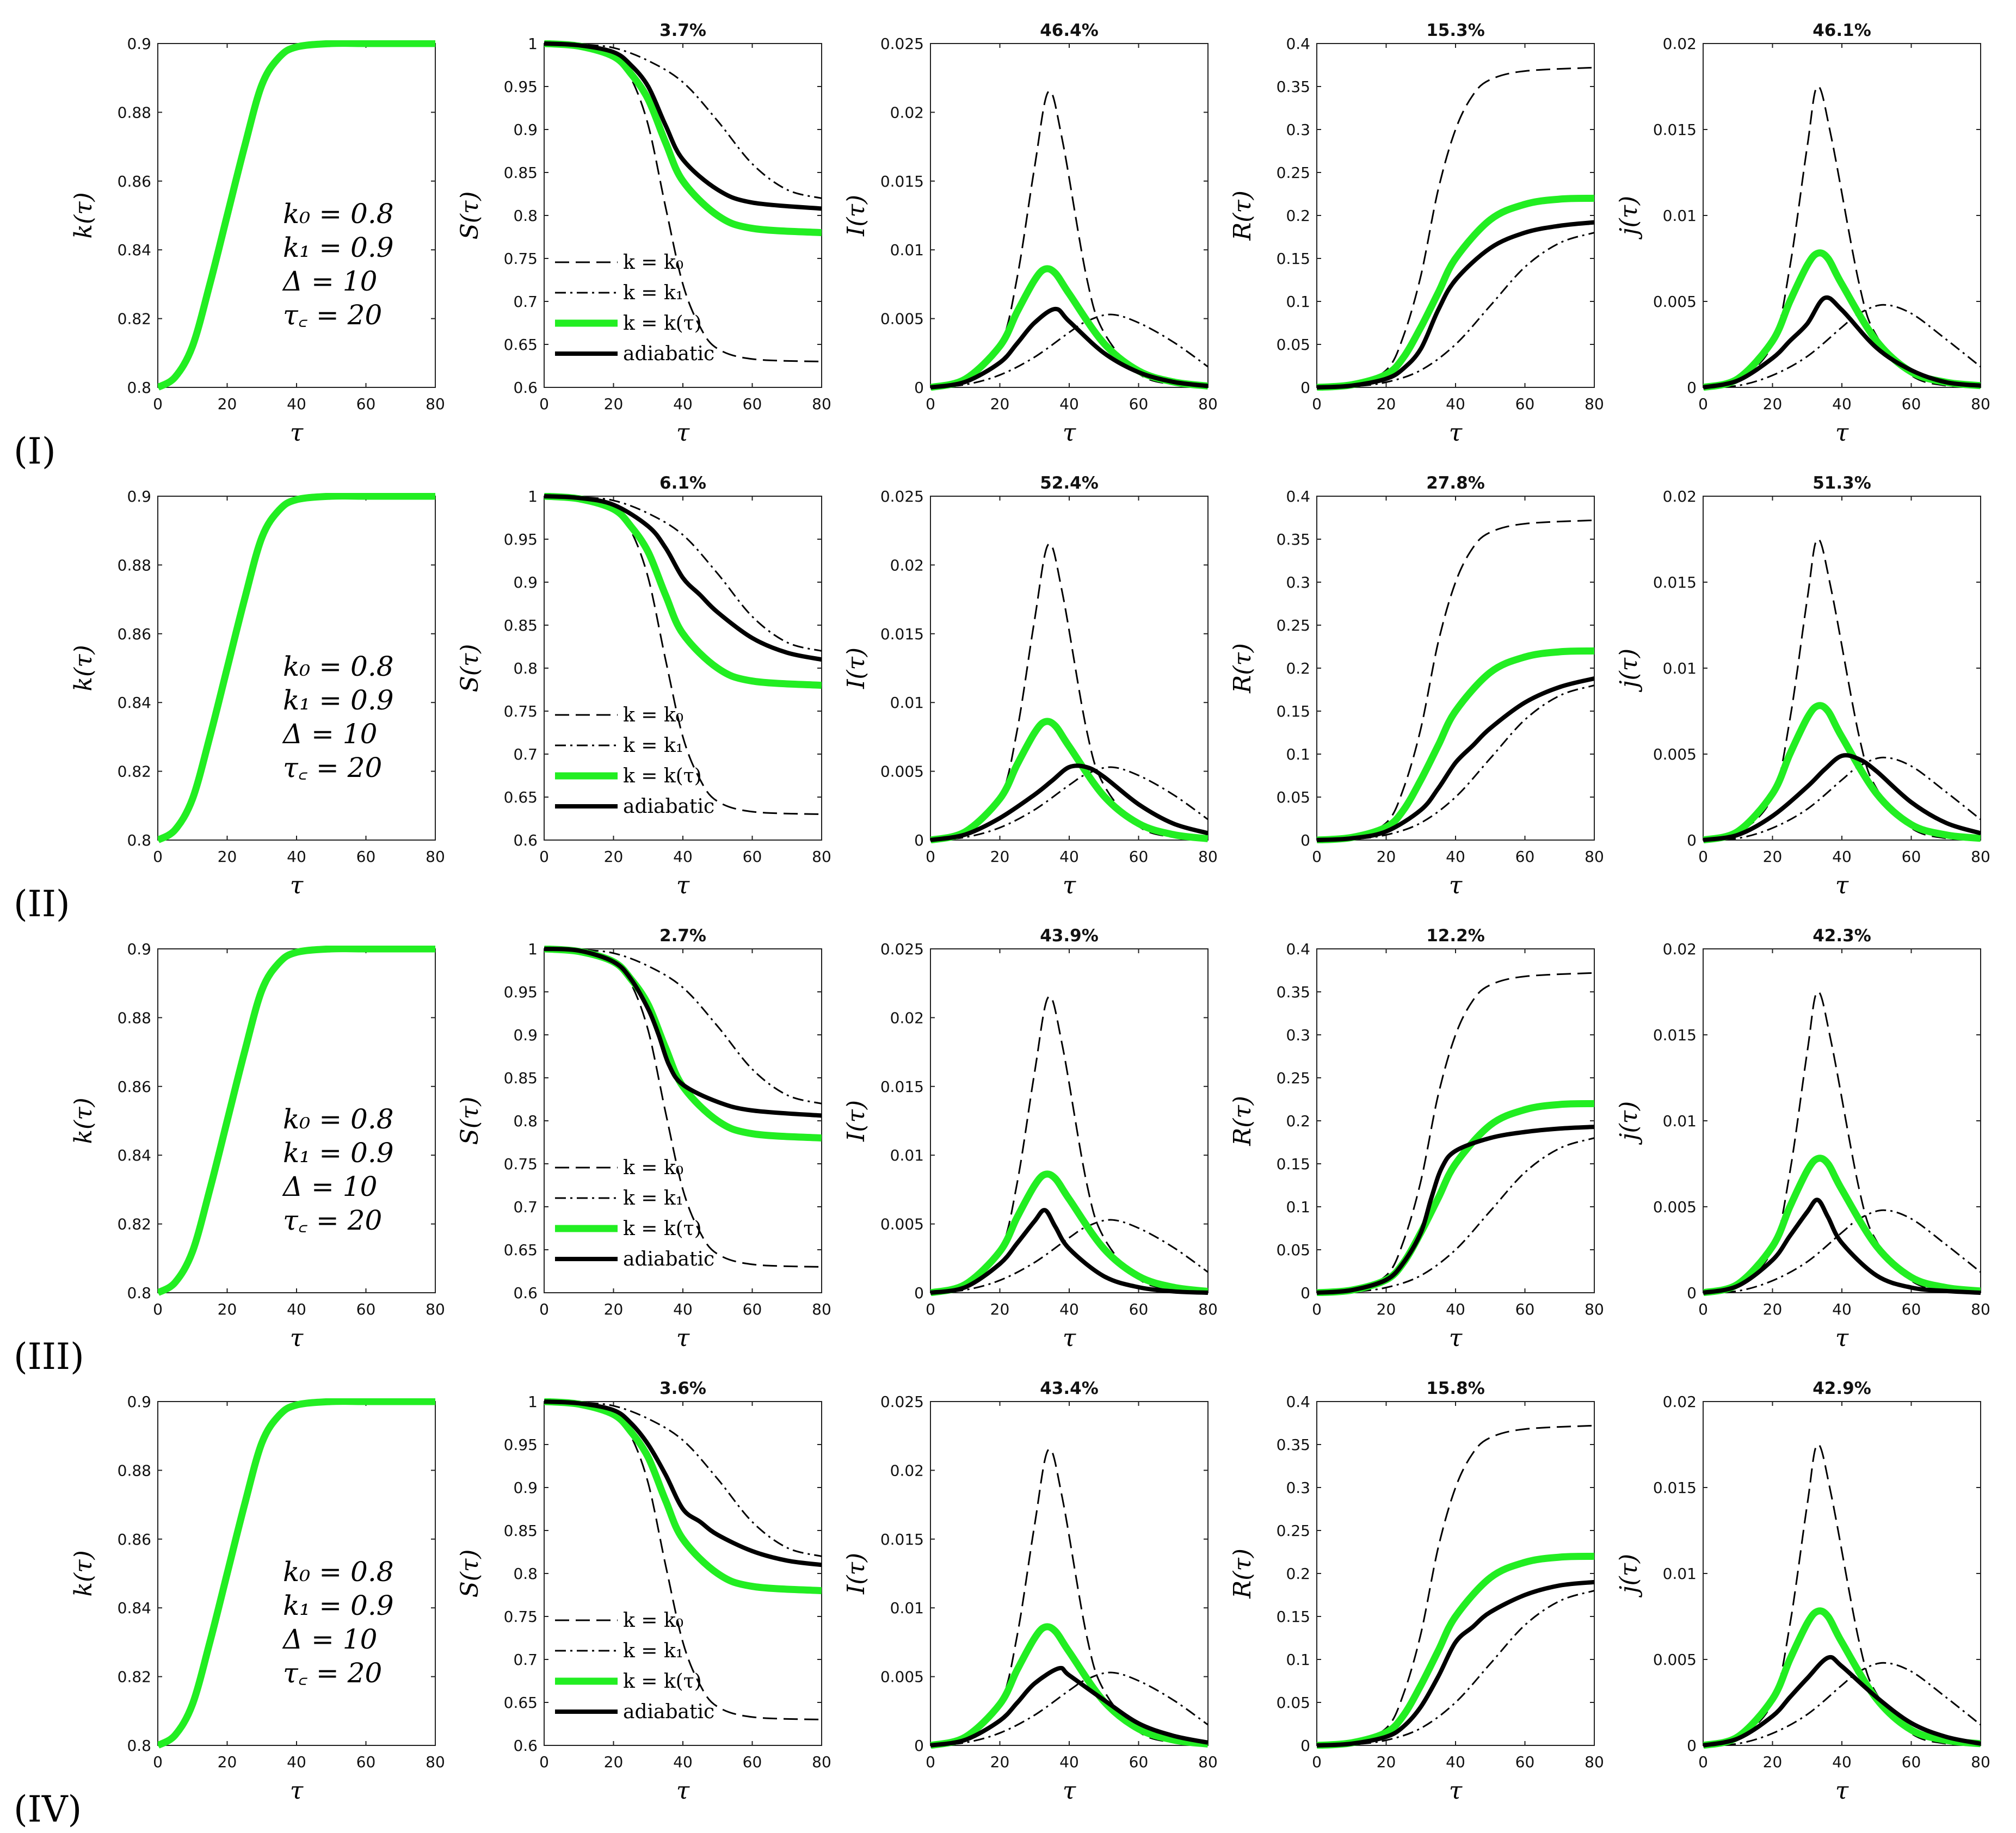 The image size is (2016, 1833). What do you see at coordinates (338, 1119) in the screenshot?
I see `parameter-text: k₀ = 0.8` at bounding box center [338, 1119].